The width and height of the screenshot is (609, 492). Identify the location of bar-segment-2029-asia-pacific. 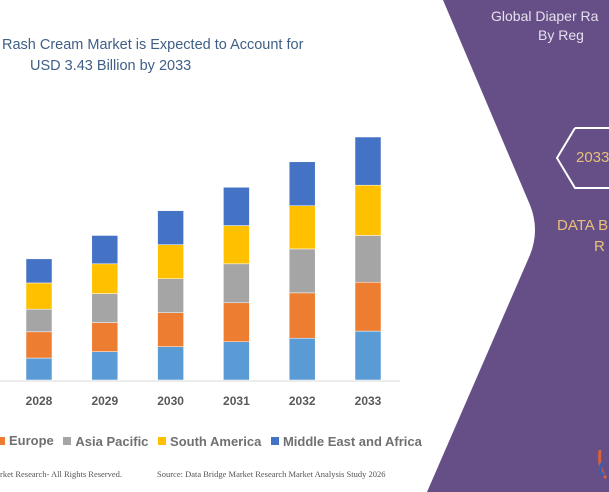
(105, 308).